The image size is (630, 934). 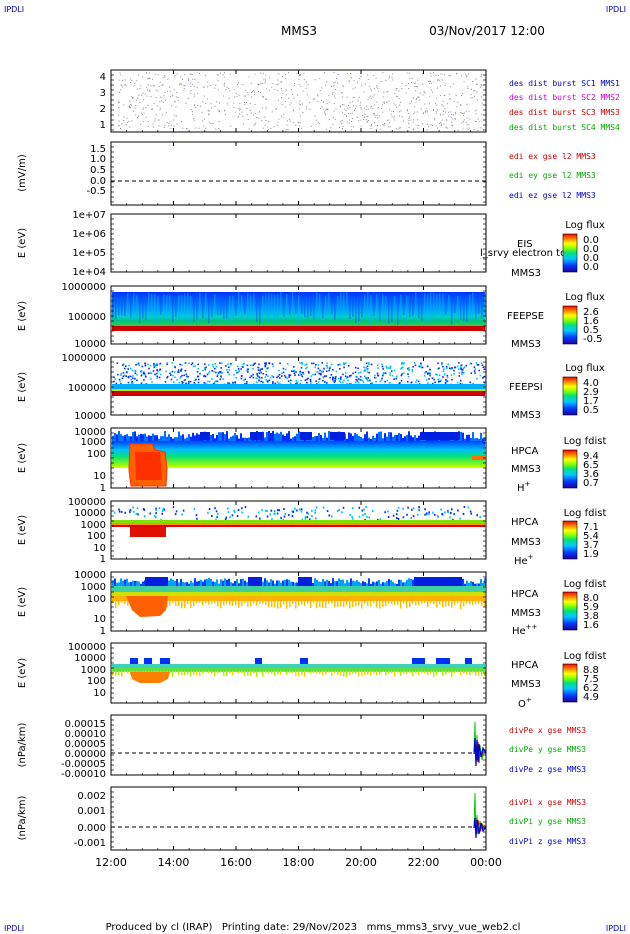 I want to click on time-tick: 22:00, so click(x=424, y=862).